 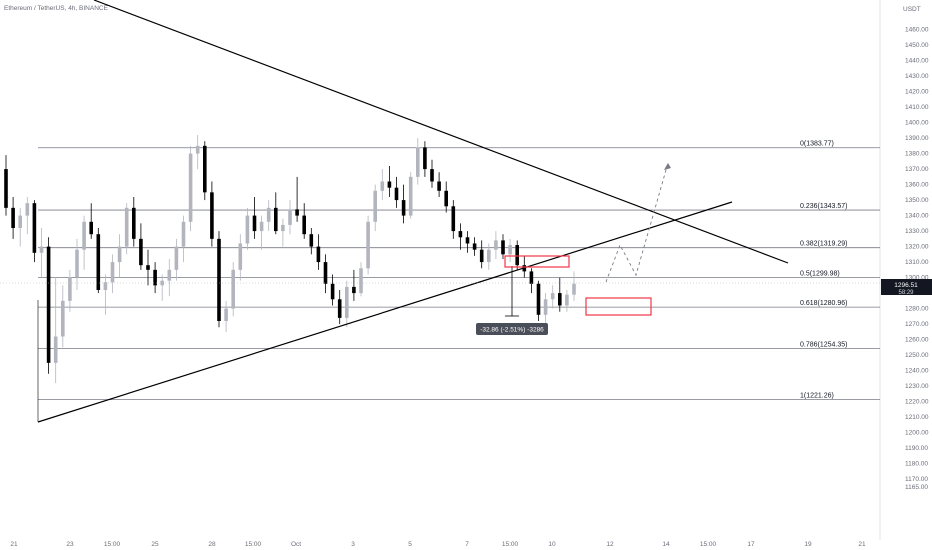 What do you see at coordinates (637, 222) in the screenshot?
I see `projection-path` at bounding box center [637, 222].